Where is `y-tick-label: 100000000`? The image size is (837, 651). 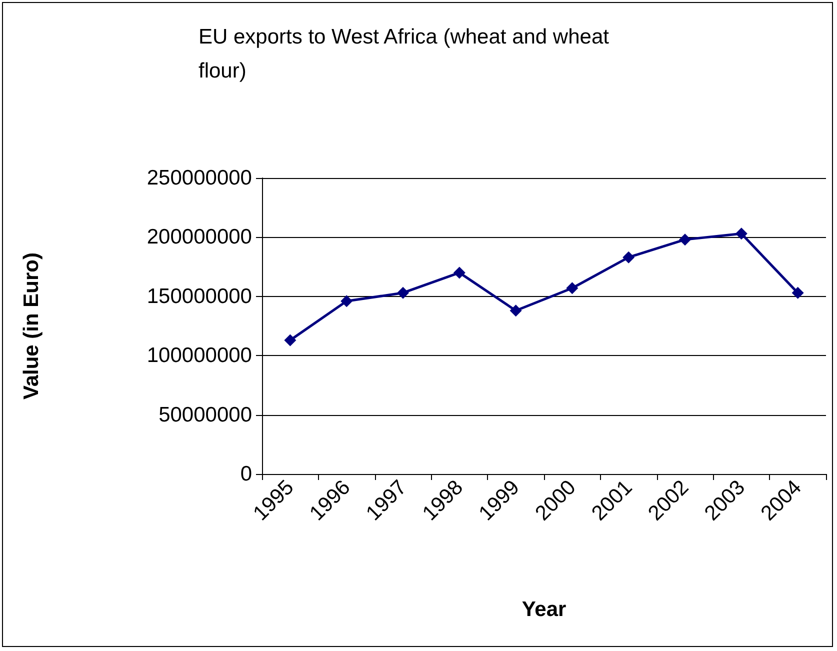
y-tick-label: 100000000 is located at coordinates (199, 356).